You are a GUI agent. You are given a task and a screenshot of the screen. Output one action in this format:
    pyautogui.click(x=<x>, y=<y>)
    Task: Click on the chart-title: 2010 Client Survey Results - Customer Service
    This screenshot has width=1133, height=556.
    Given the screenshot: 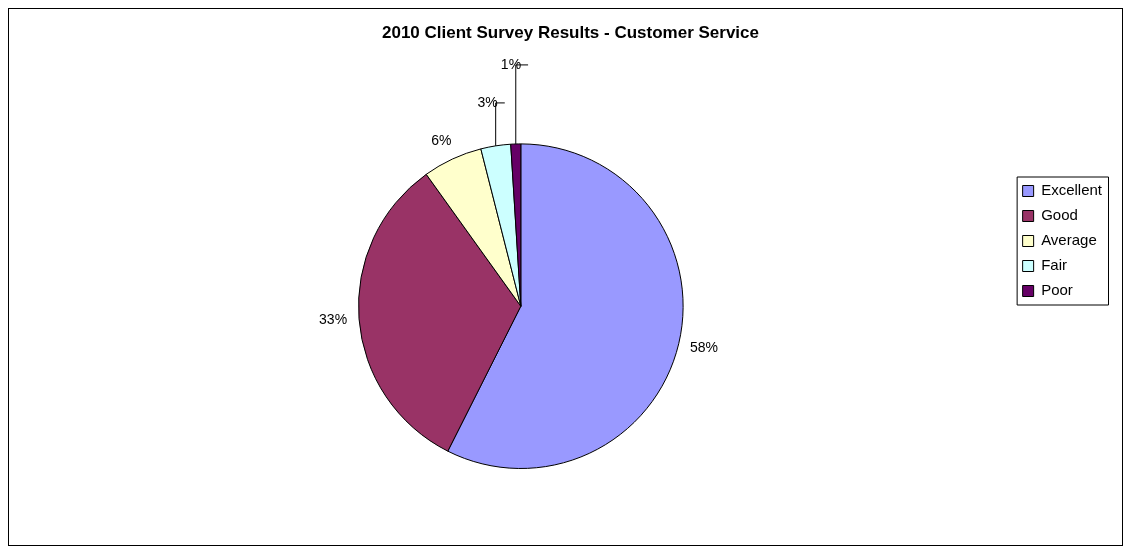 What is the action you would take?
    pyautogui.click(x=570, y=32)
    